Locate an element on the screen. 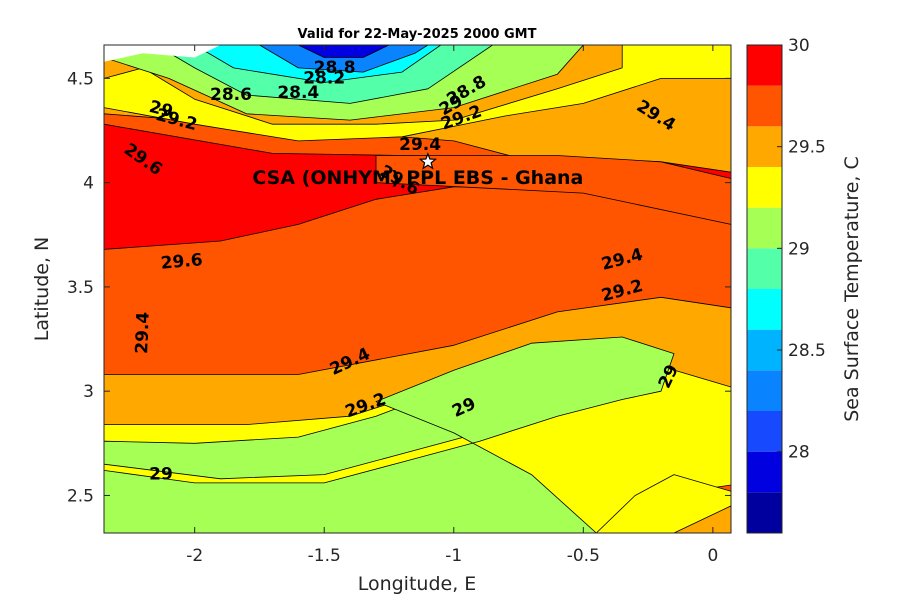 The image size is (900, 600). colorbar-ticks: 28 28.5 29 29.5 30 is located at coordinates (801, 249).